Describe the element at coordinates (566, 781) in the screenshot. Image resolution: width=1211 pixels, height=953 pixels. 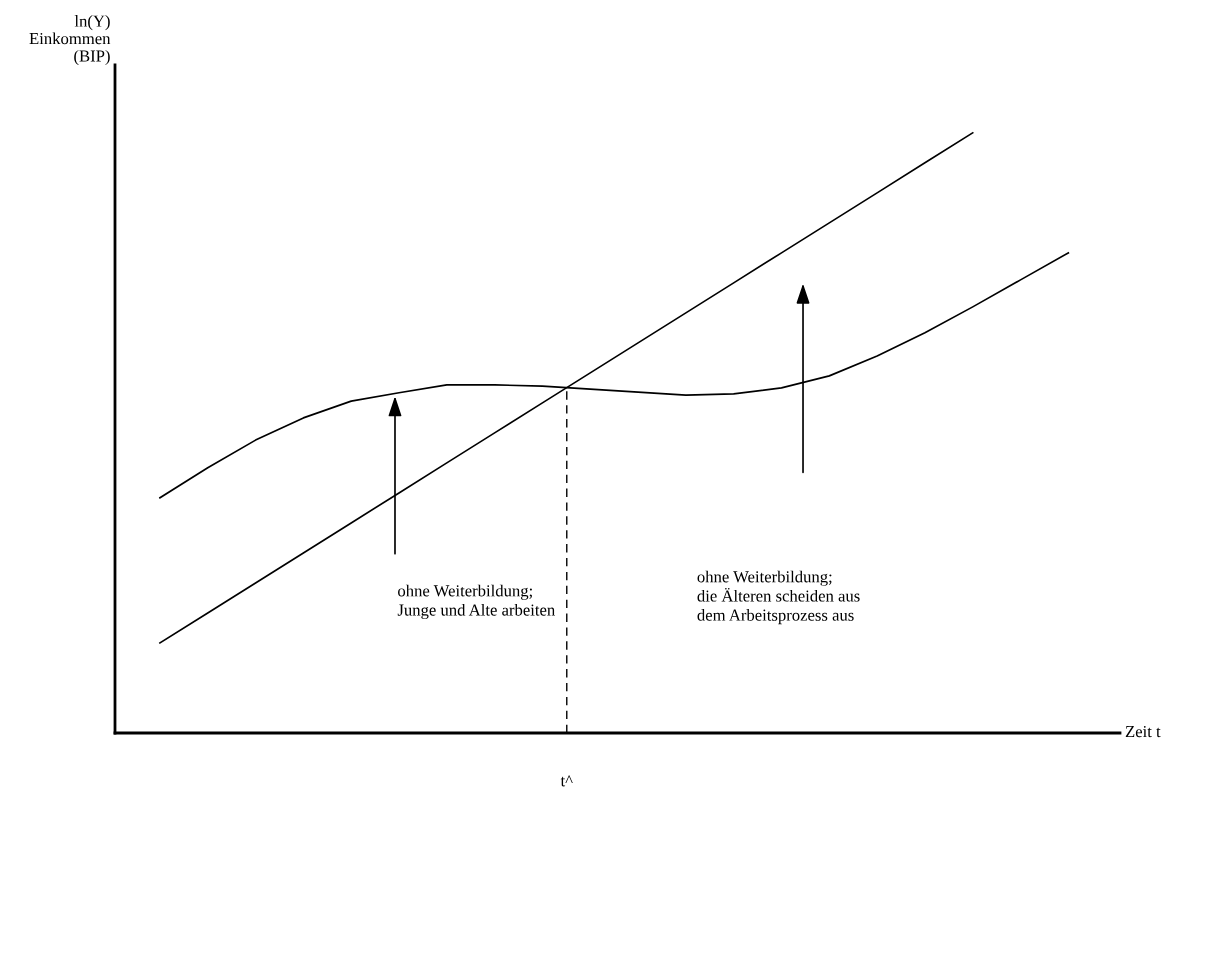
I see `text: t^` at that location.